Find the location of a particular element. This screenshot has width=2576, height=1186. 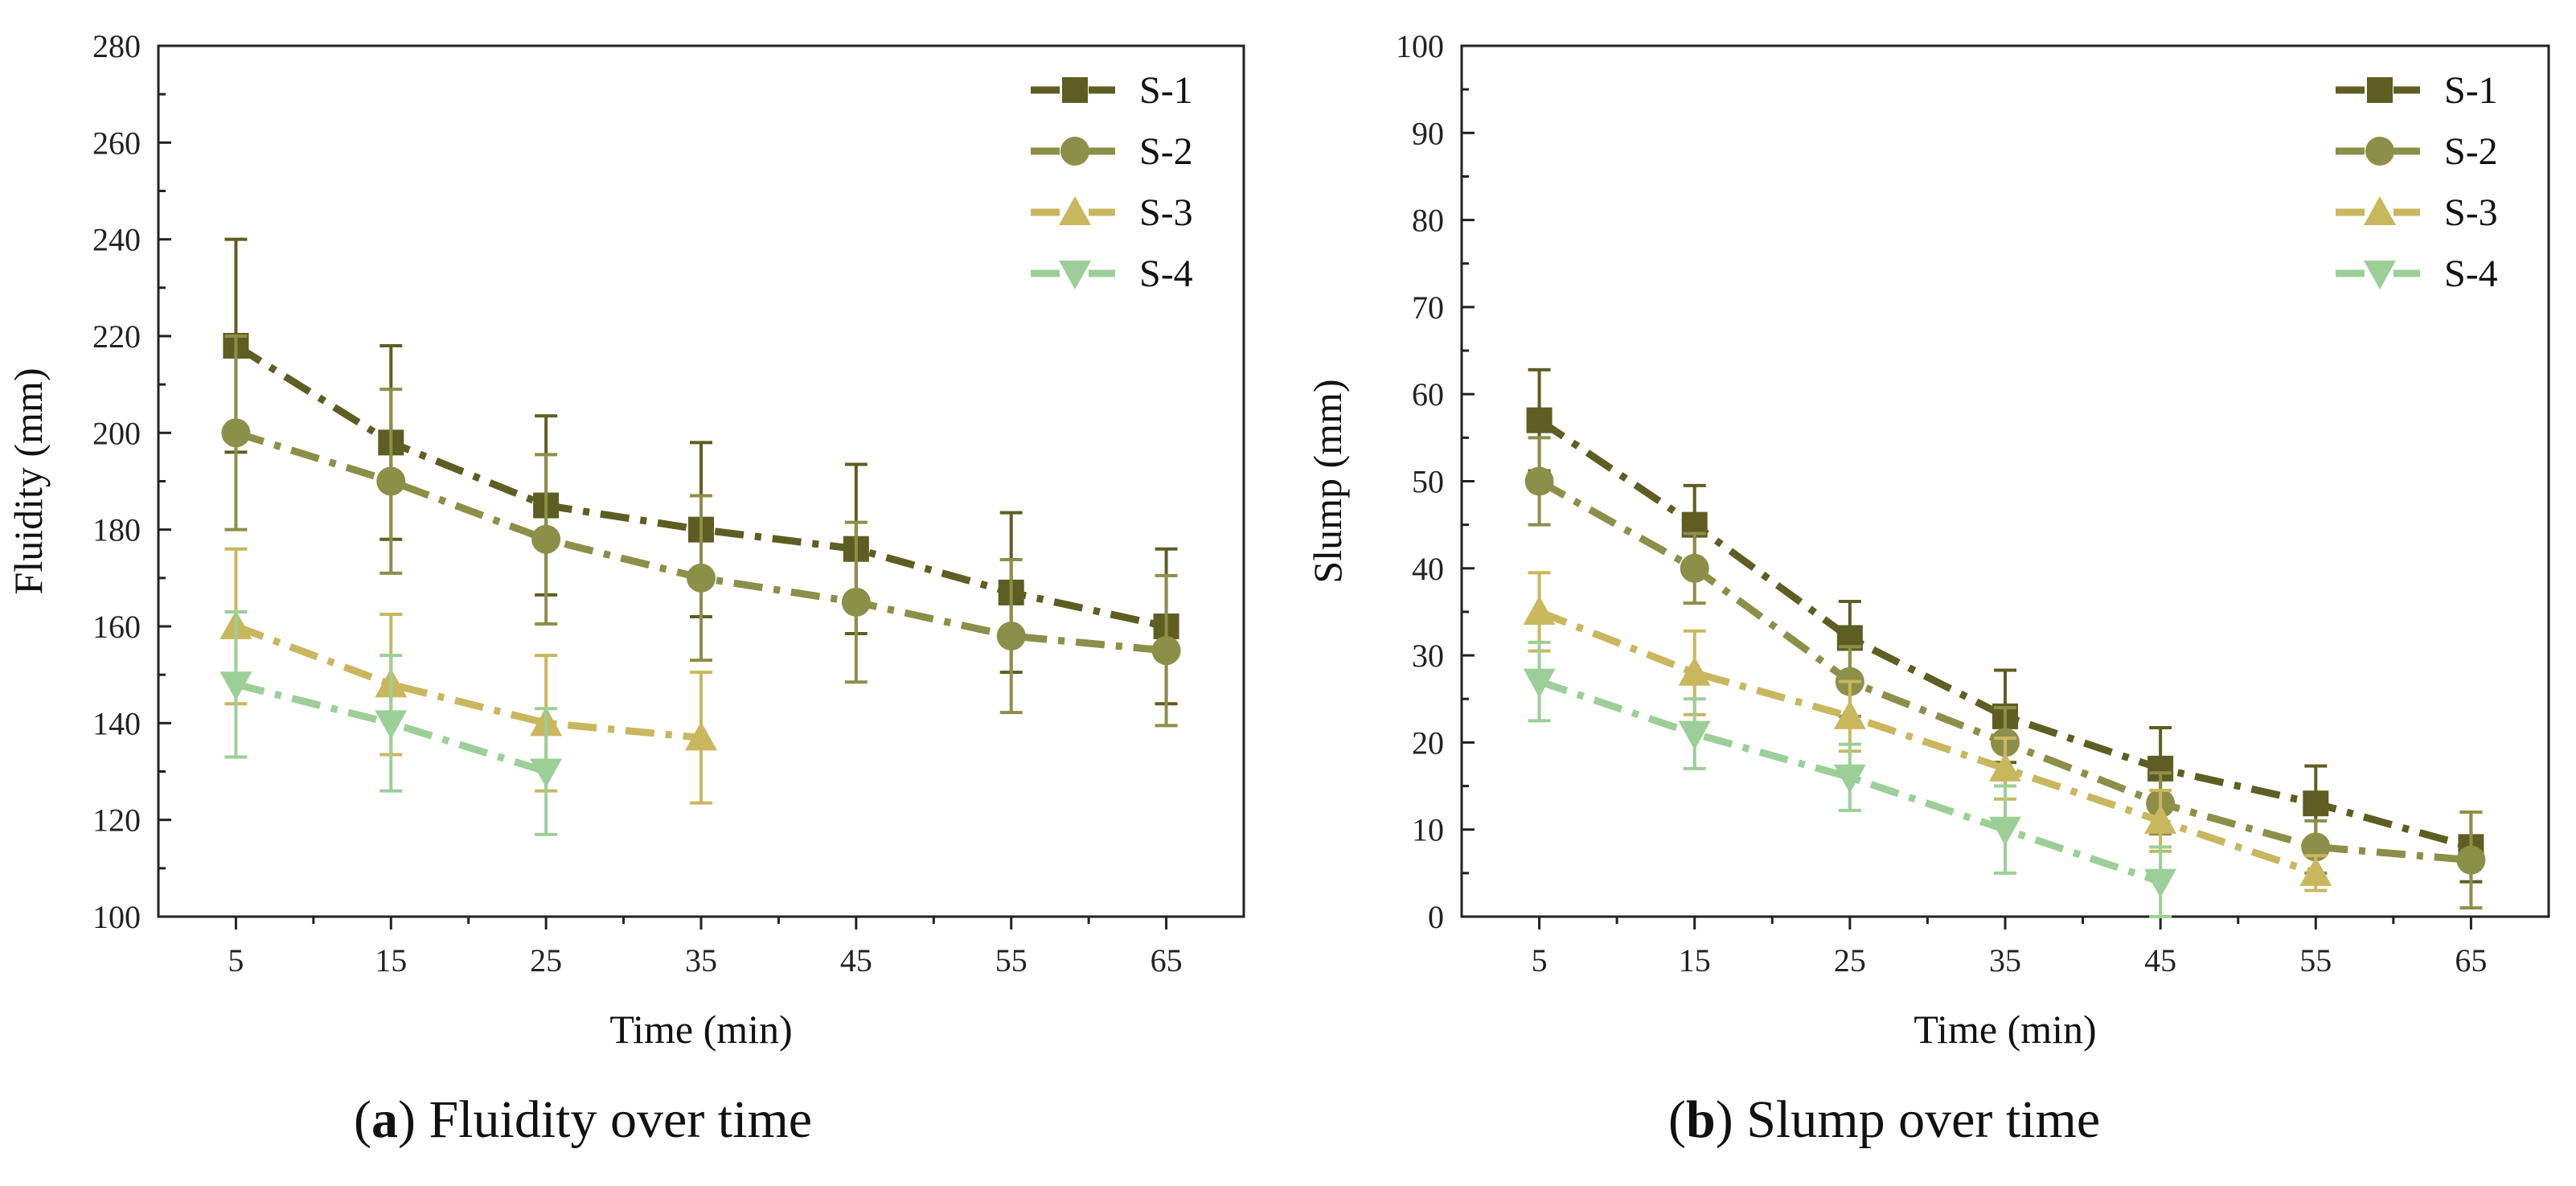

y-tick-label: 50 is located at coordinates (1428, 482).